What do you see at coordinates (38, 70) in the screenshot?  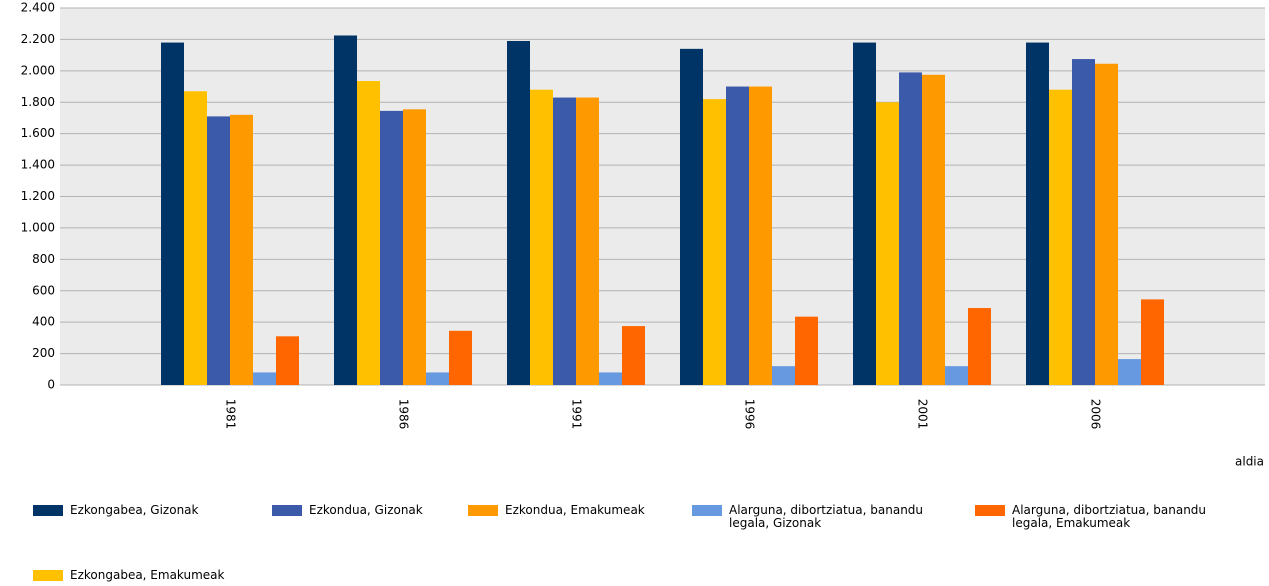 I see `y-tick-label: 2.000` at bounding box center [38, 70].